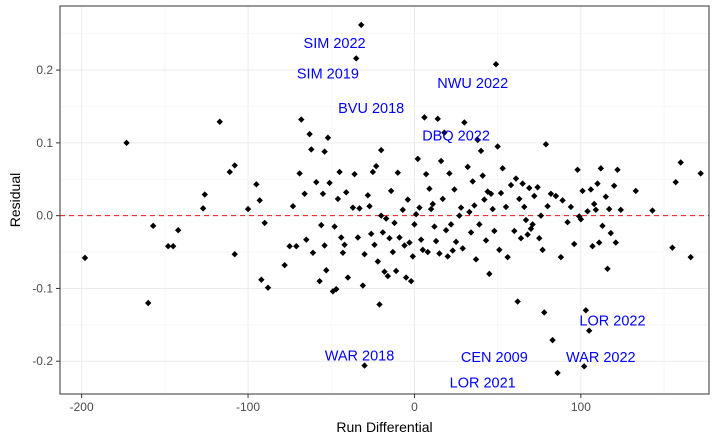  I want to click on y-tick-label: 0.2, so click(44, 70).